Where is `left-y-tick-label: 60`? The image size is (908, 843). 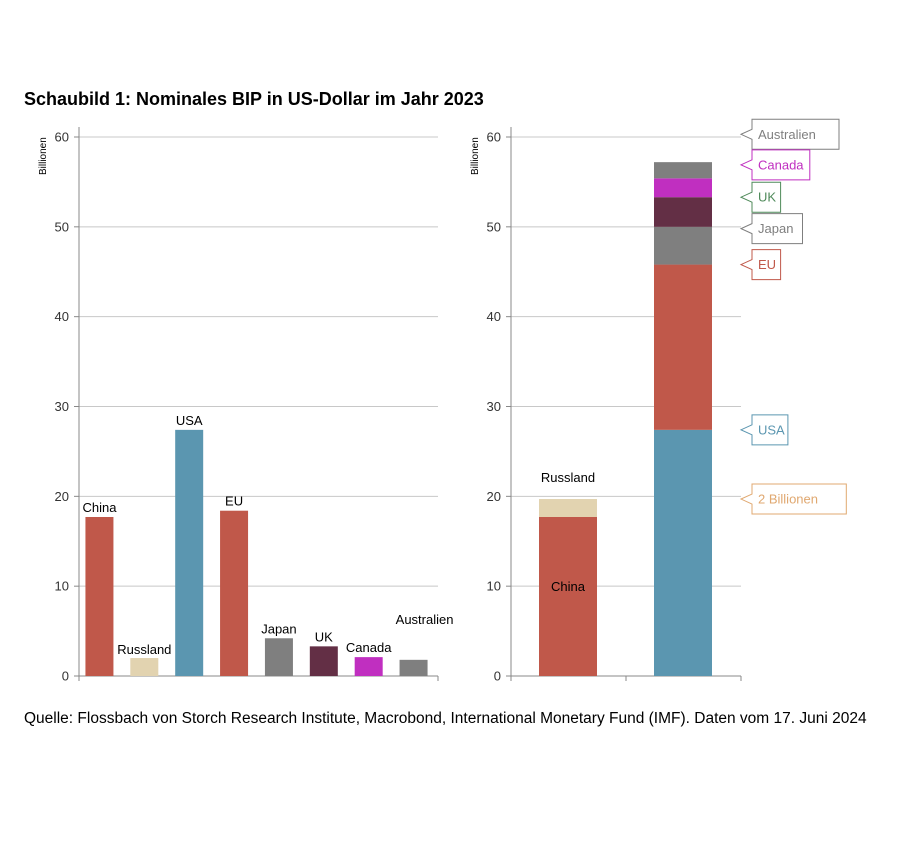 left-y-tick-label: 60 is located at coordinates (62, 137).